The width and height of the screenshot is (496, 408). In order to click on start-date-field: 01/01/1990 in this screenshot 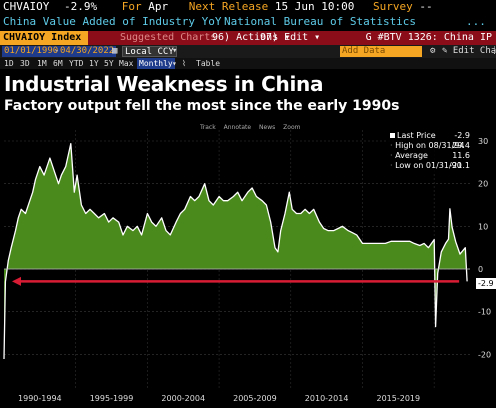, I will do `click(31, 51)`.